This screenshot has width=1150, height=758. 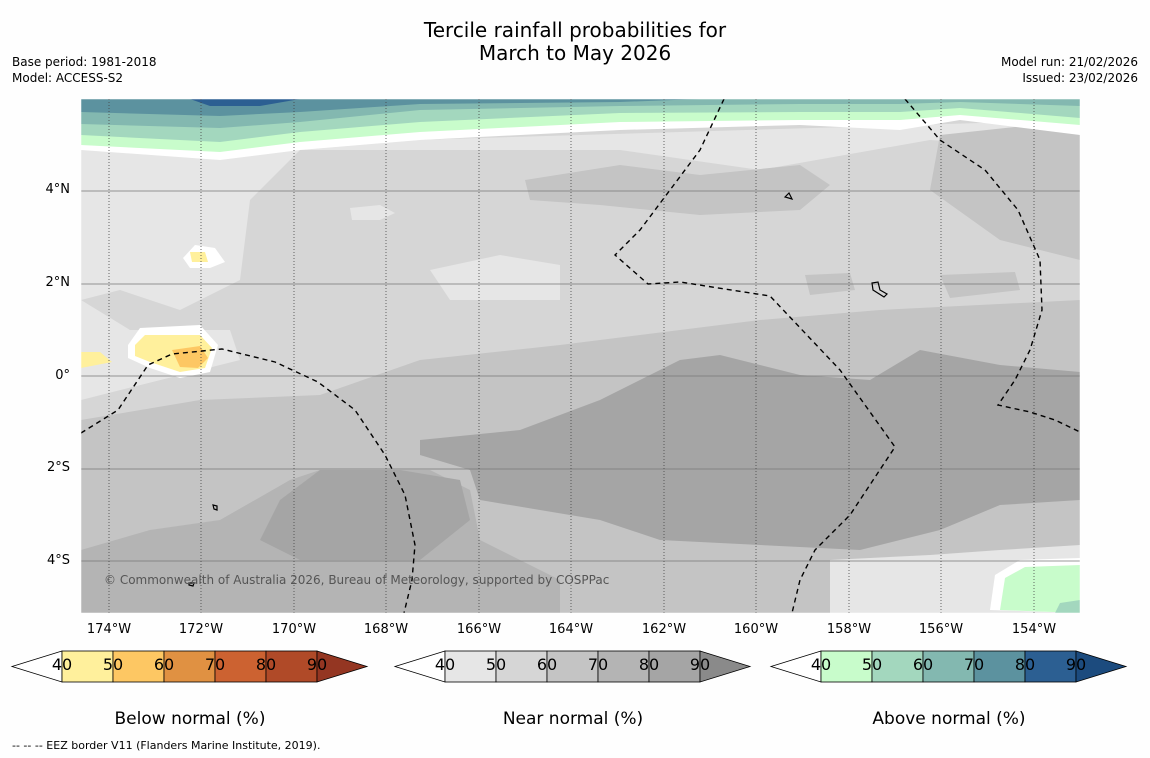 What do you see at coordinates (1080, 78) in the screenshot?
I see `issued-date: Issued: 23/02/2026` at bounding box center [1080, 78].